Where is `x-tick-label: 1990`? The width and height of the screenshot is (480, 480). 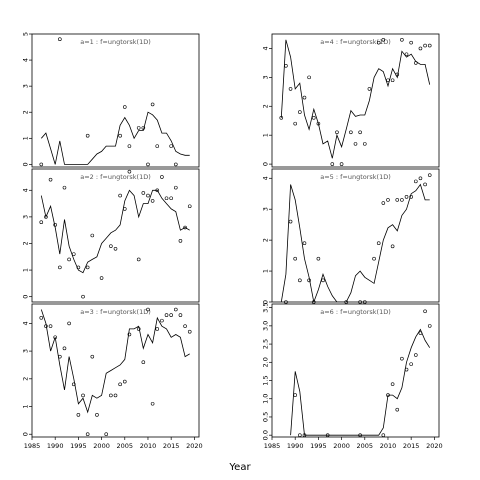 x-tick-label: 1990 is located at coordinates (55, 446).